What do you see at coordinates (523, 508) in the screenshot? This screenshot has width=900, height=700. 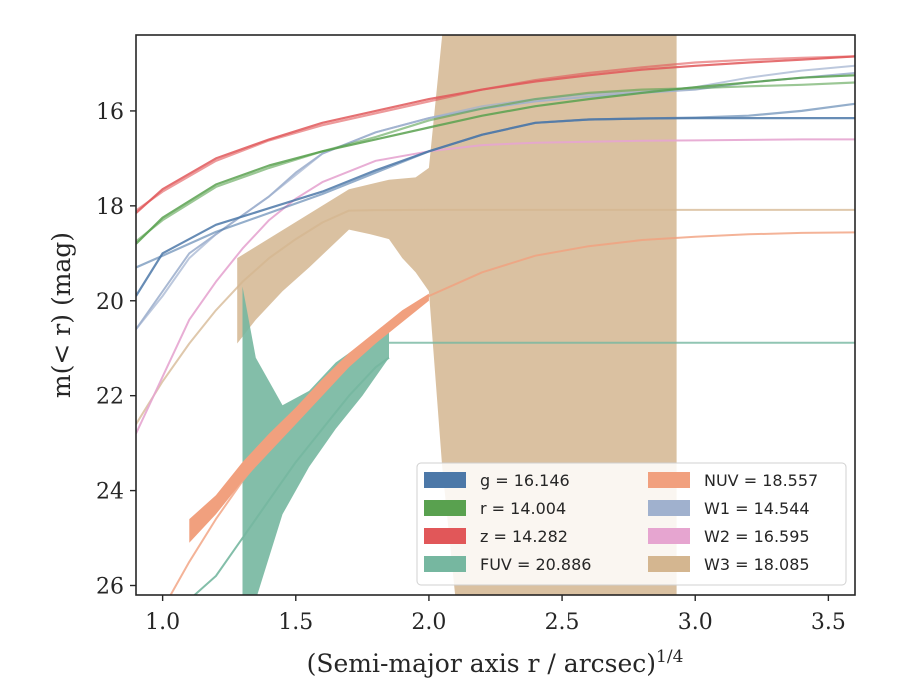 I see `legend-label: r = 14.004` at bounding box center [523, 508].